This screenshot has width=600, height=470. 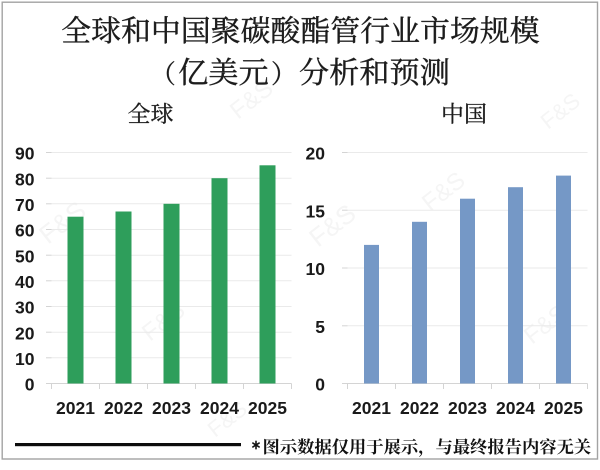 I want to click on svg-text: 30, so click(x=25, y=308).